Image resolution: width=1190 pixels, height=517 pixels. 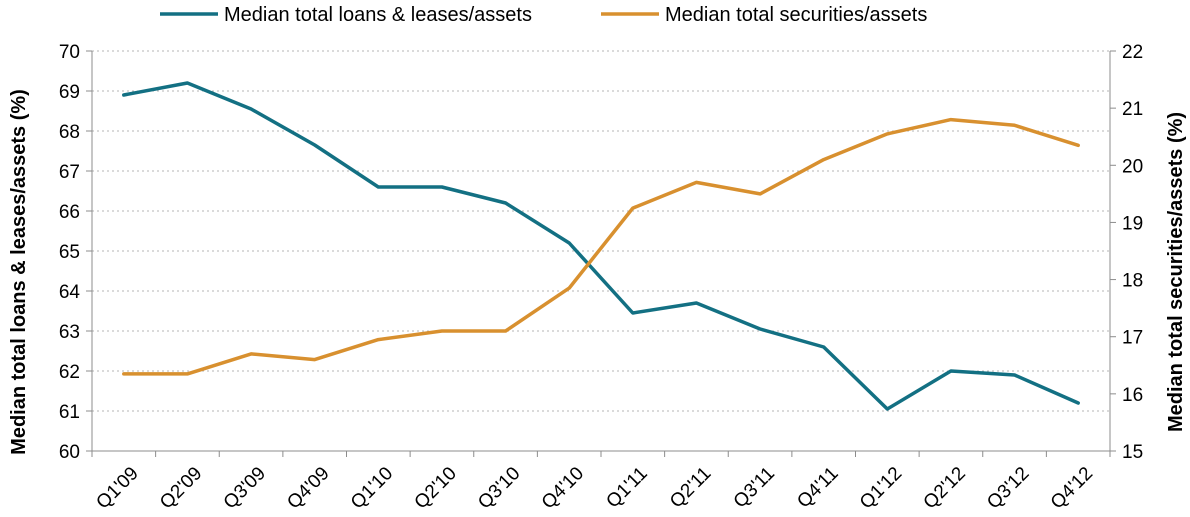 What do you see at coordinates (69, 332) in the screenshot?
I see `left-tick-label: 63` at bounding box center [69, 332].